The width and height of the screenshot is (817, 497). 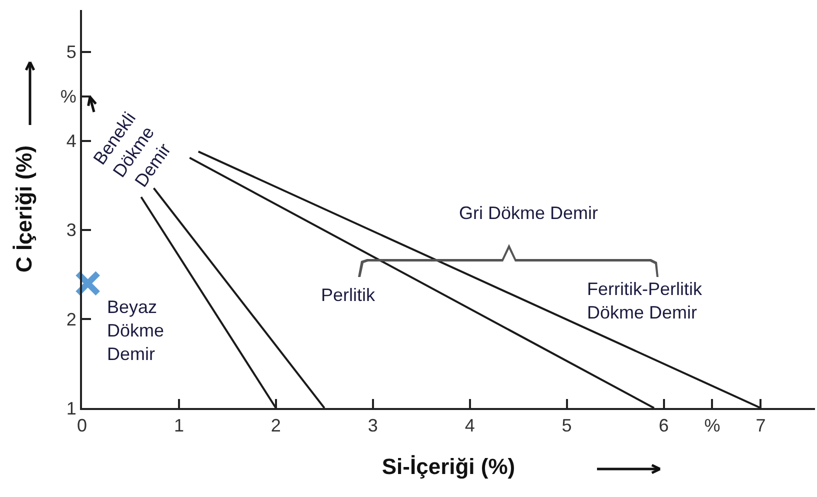 I want to click on x-tick-label: %, so click(x=712, y=426).